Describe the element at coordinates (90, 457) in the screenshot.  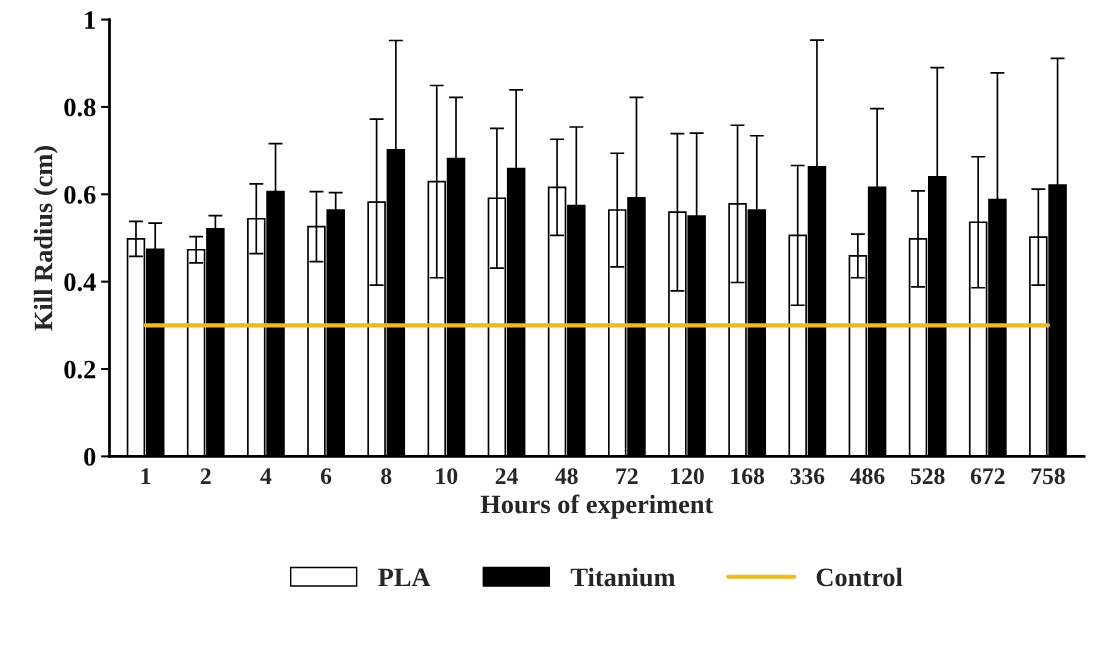
I see `y-tick-label: 0` at that location.